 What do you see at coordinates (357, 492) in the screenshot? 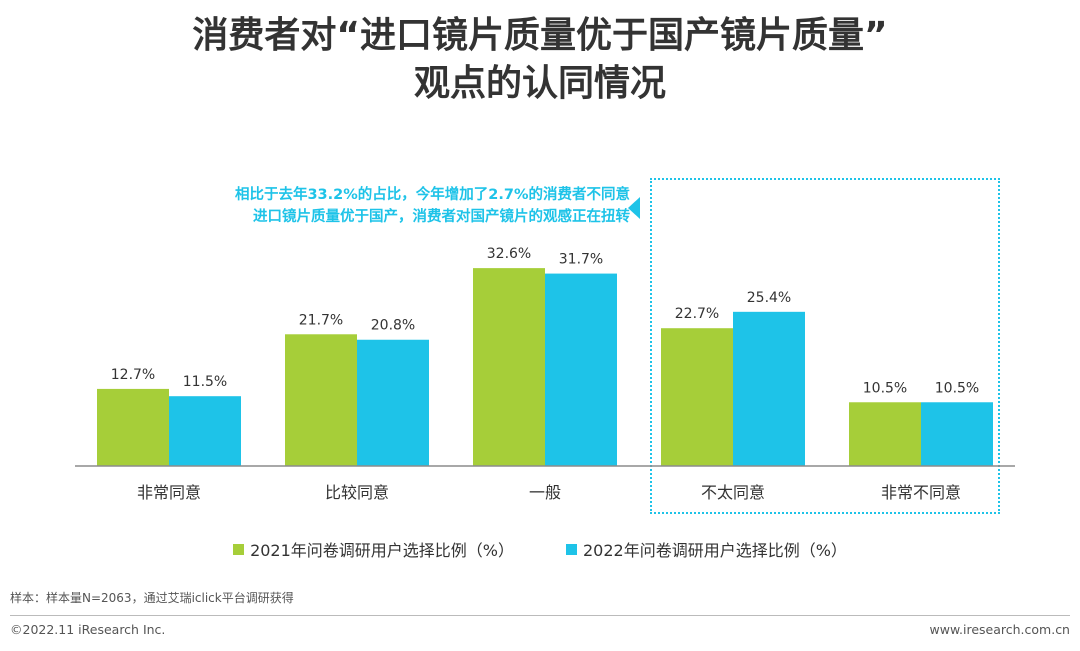
I see `category-label-1: 比较同意` at bounding box center [357, 492].